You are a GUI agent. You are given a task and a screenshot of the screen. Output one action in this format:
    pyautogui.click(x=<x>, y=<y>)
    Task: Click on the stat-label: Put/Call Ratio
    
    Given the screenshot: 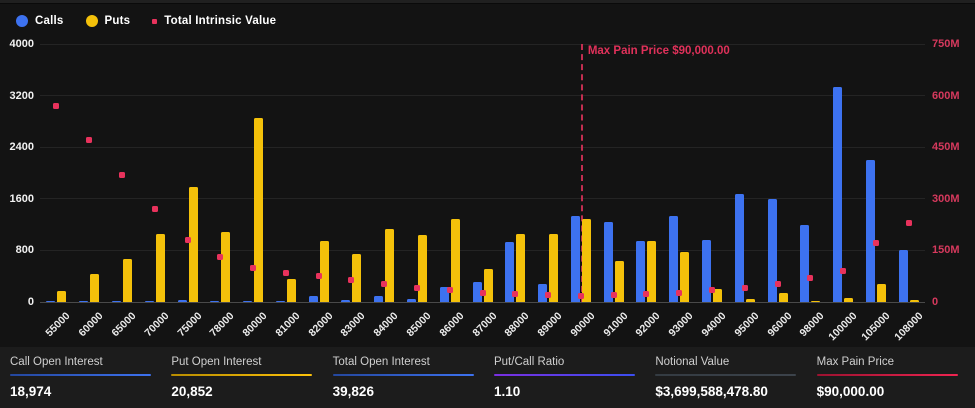 What is the action you would take?
    pyautogui.click(x=529, y=362)
    